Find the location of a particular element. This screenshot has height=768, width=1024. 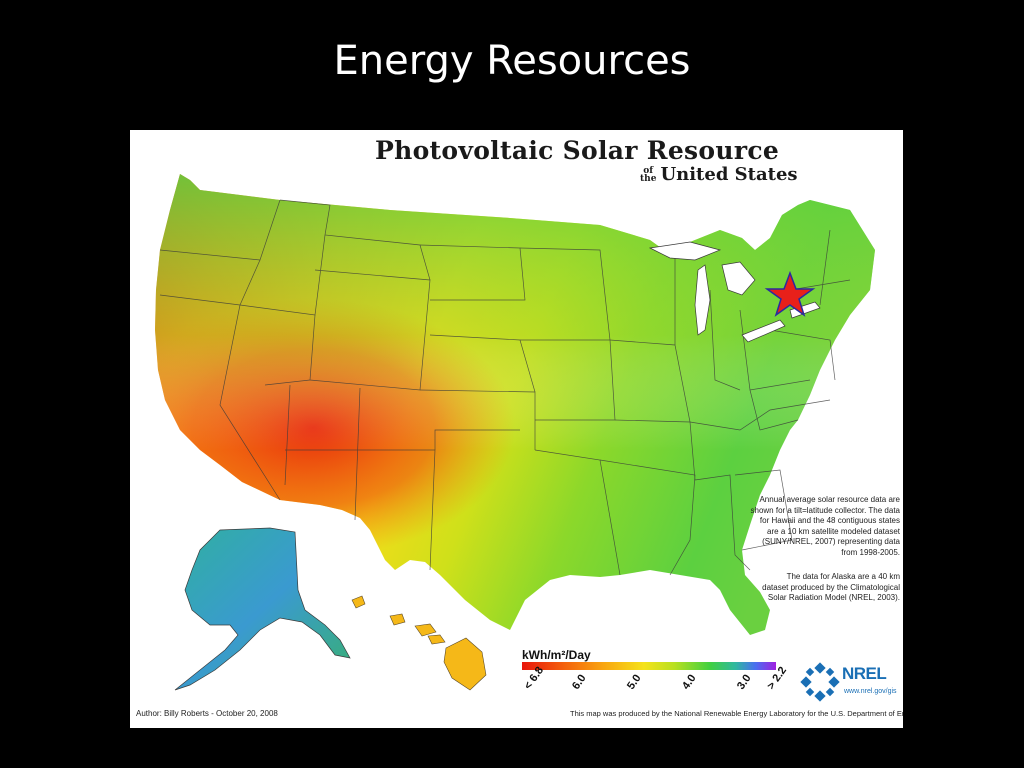

legend-color-bar is located at coordinates (649, 666).